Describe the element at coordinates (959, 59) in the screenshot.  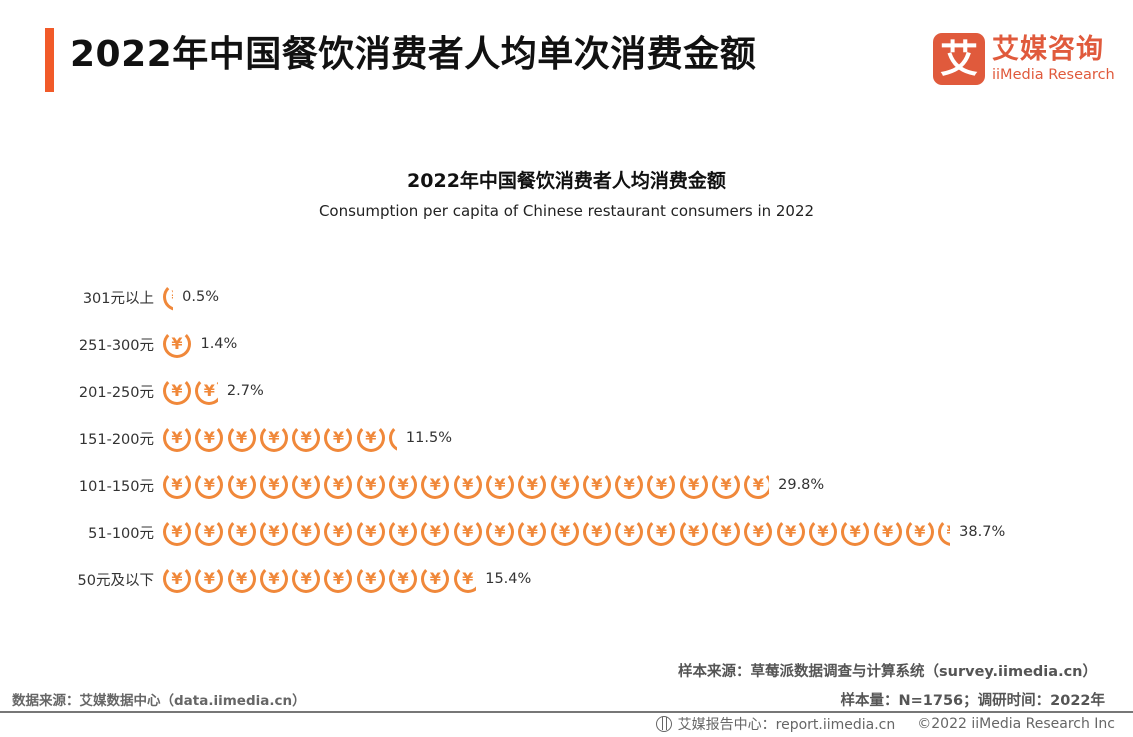
I see `logo-mark-icon: 艾` at that location.